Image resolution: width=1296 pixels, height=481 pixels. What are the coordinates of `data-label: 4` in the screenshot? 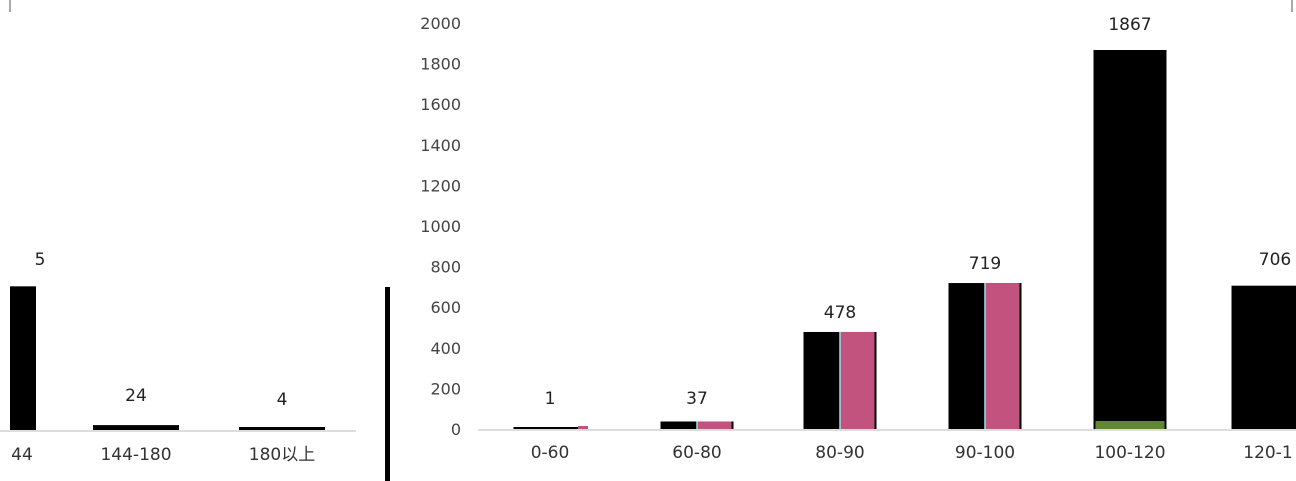 It's located at (282, 400).